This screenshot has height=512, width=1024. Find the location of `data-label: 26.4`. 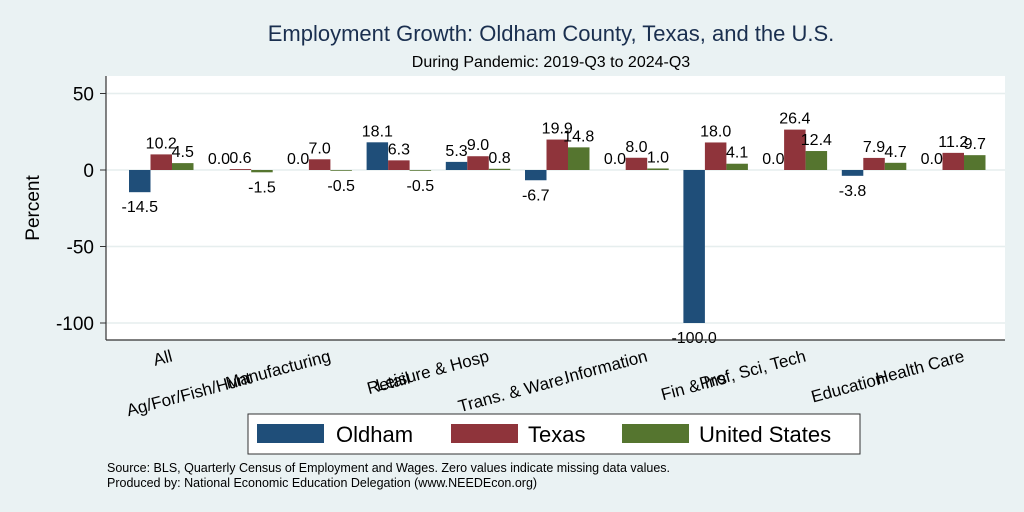

data-label: 26.4 is located at coordinates (794, 119).